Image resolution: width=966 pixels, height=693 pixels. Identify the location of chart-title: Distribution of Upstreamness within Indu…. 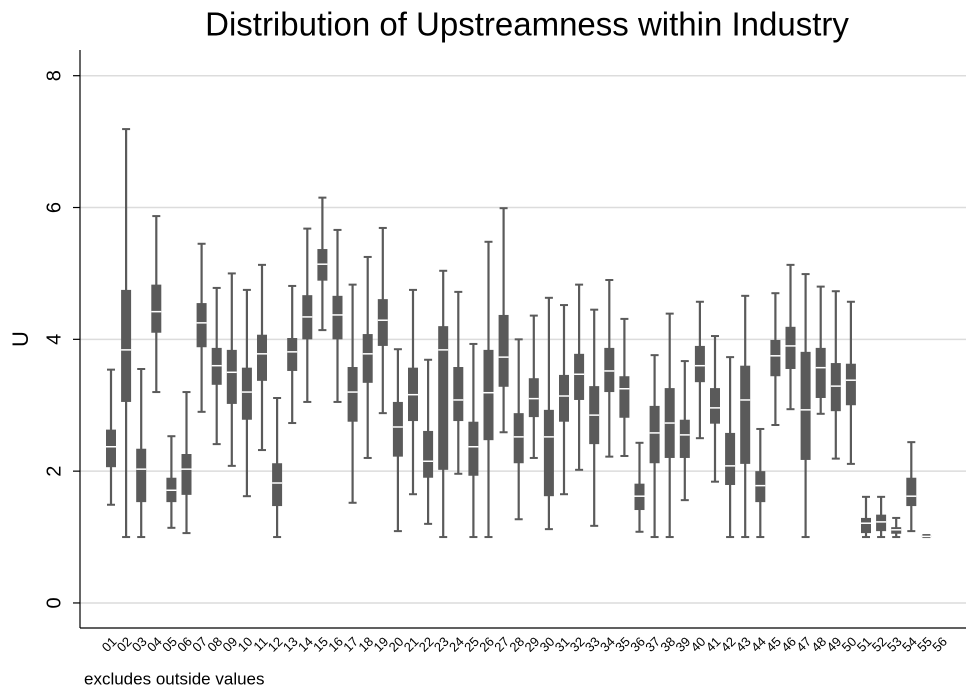
(527, 24).